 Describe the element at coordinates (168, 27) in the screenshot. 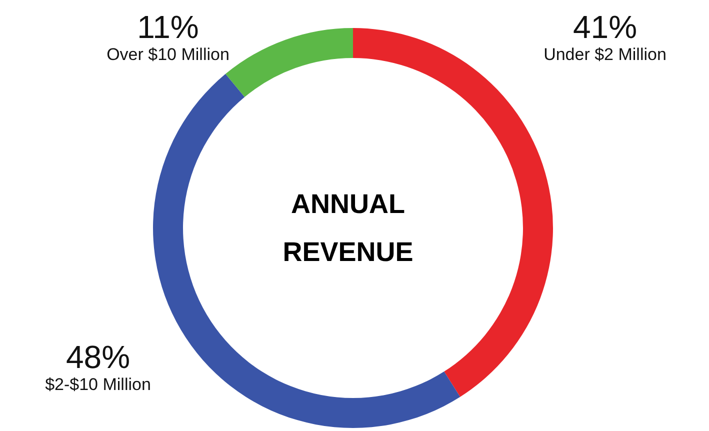

I see `data-label: 11%` at that location.